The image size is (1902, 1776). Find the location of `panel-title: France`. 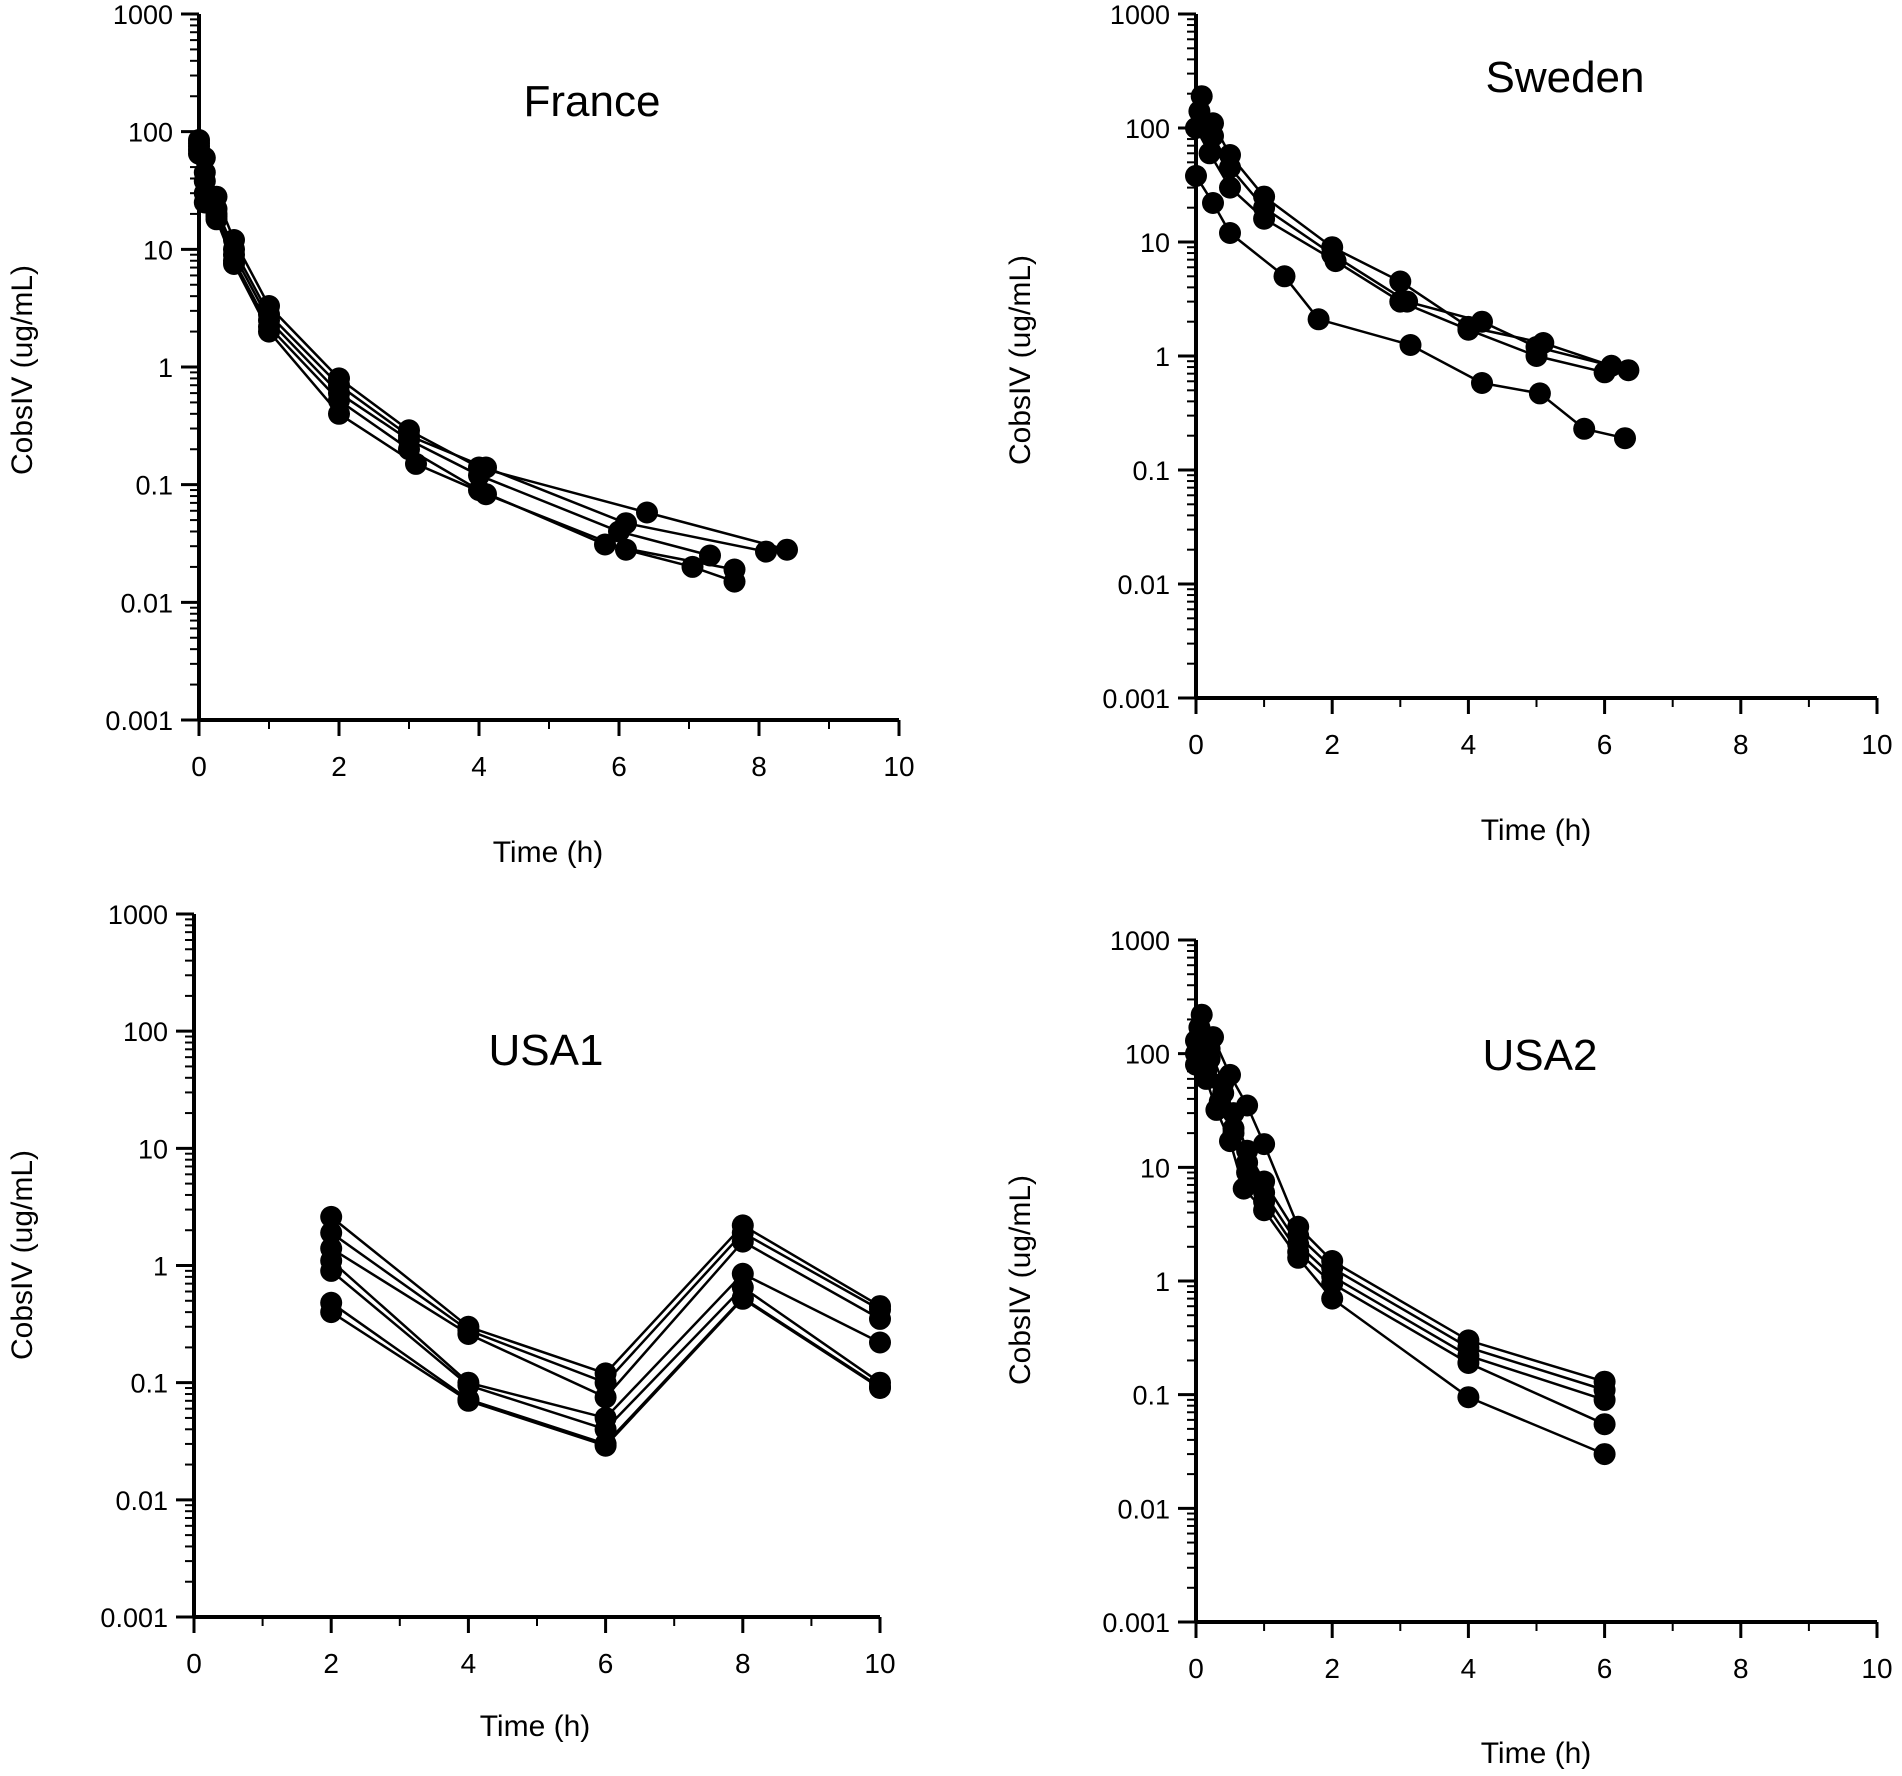

panel-title: France is located at coordinates (592, 101).